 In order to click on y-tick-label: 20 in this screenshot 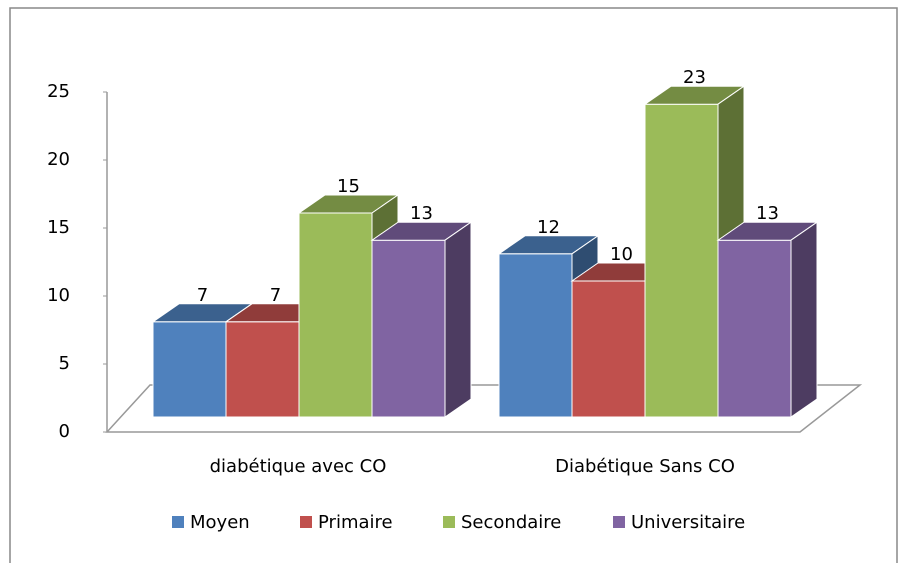, I will do `click(58, 159)`.